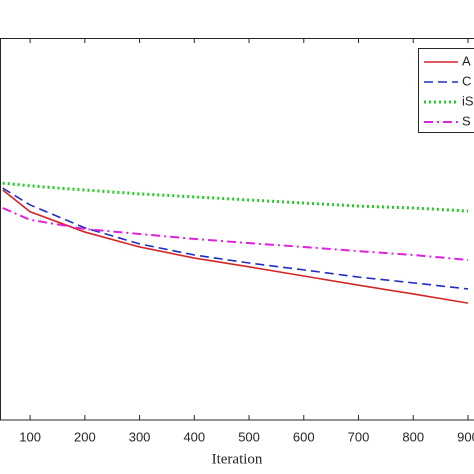 Image resolution: width=474 pixels, height=474 pixels. Describe the element at coordinates (304, 436) in the screenshot. I see `x-tick-label: 600` at that location.